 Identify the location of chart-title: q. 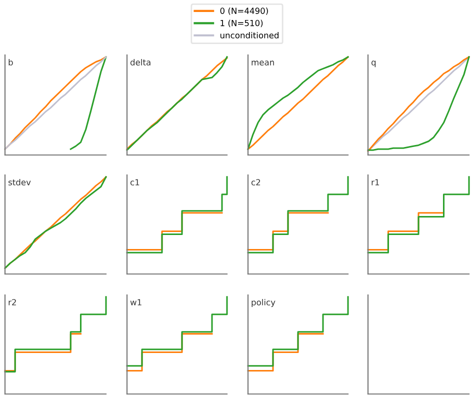
(373, 64).